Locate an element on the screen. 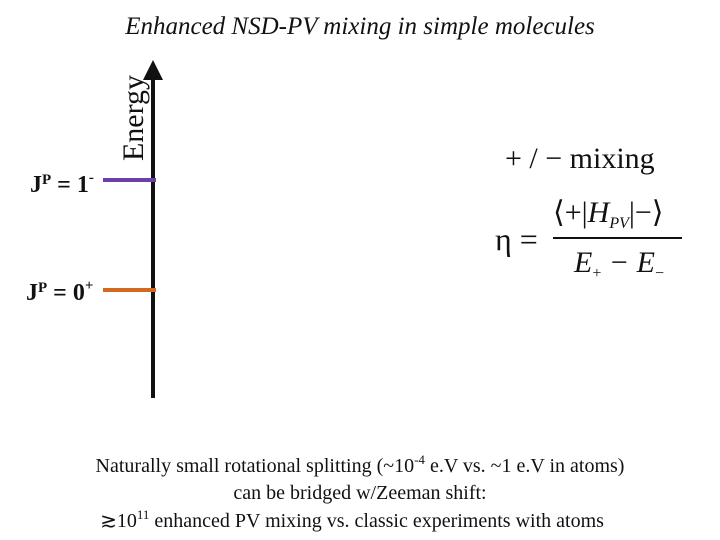 Image resolution: width=720 pixels, height=540 pixels. axis-label: Energy is located at coordinates (133, 118).